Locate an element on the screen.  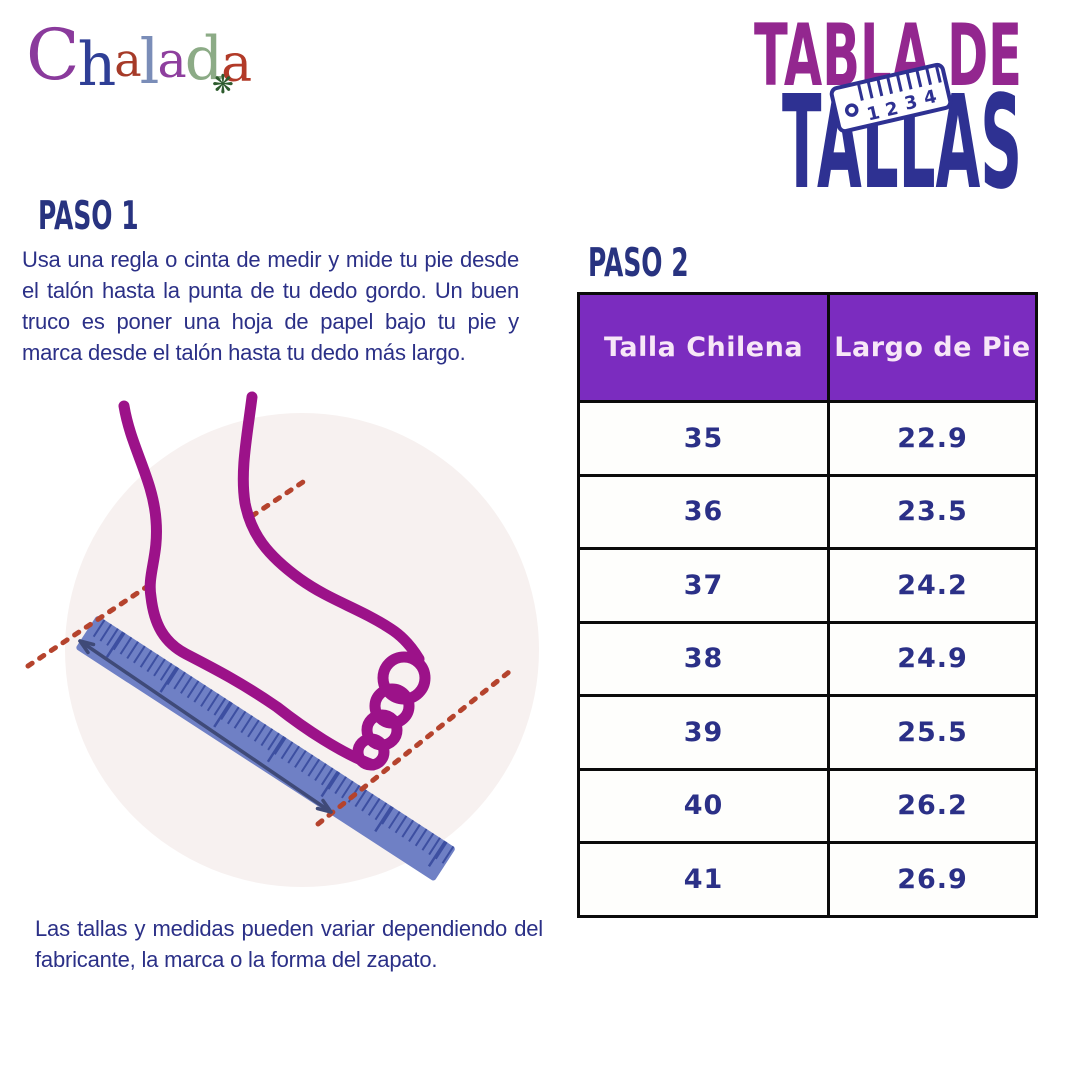
largo-cell: 25.5 is located at coordinates (932, 732).